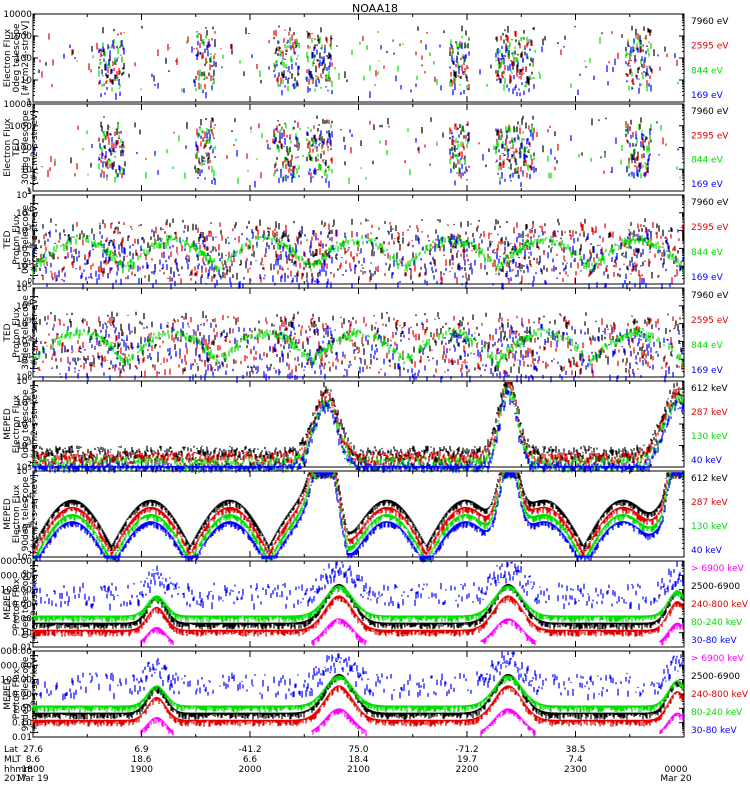 The width and height of the screenshot is (750, 800). I want to click on x-tick-label: 2200, so click(467, 770).